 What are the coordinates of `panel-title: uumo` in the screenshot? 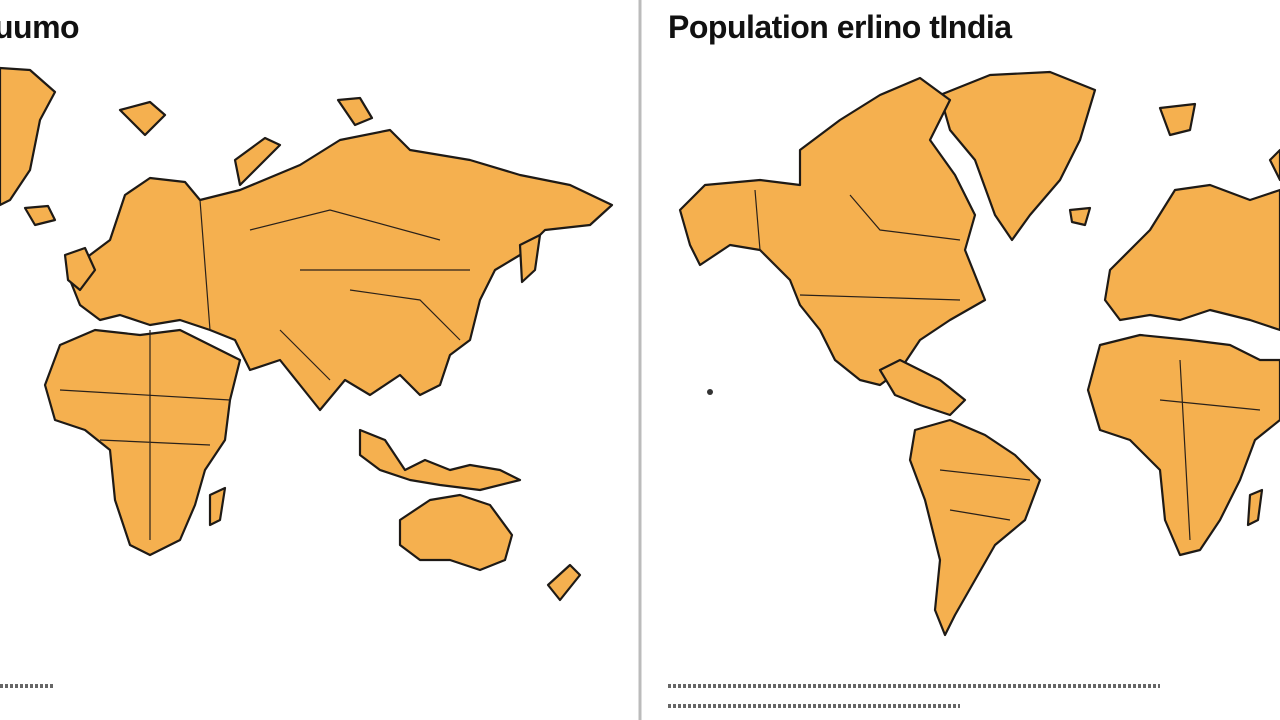 It's located at (39, 27).